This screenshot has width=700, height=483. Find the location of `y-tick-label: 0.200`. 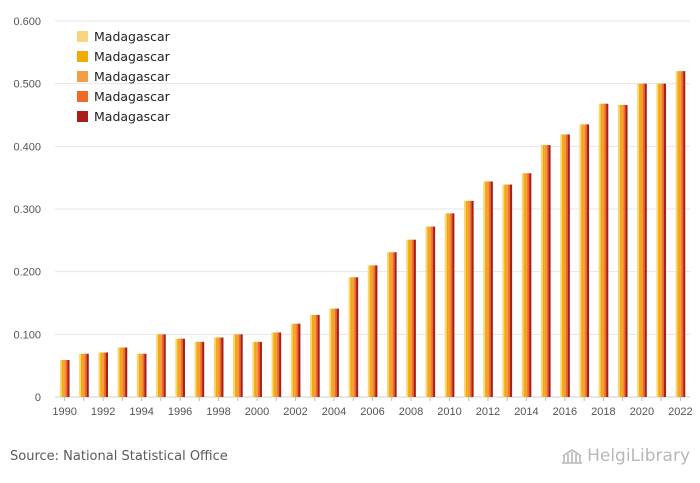

y-tick-label: 0.200 is located at coordinates (27, 273).